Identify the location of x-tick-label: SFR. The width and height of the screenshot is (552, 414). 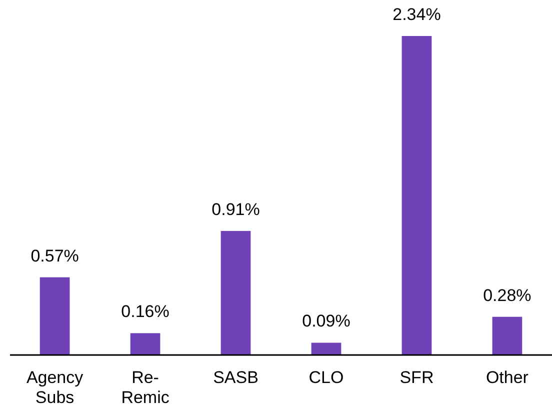
(417, 377).